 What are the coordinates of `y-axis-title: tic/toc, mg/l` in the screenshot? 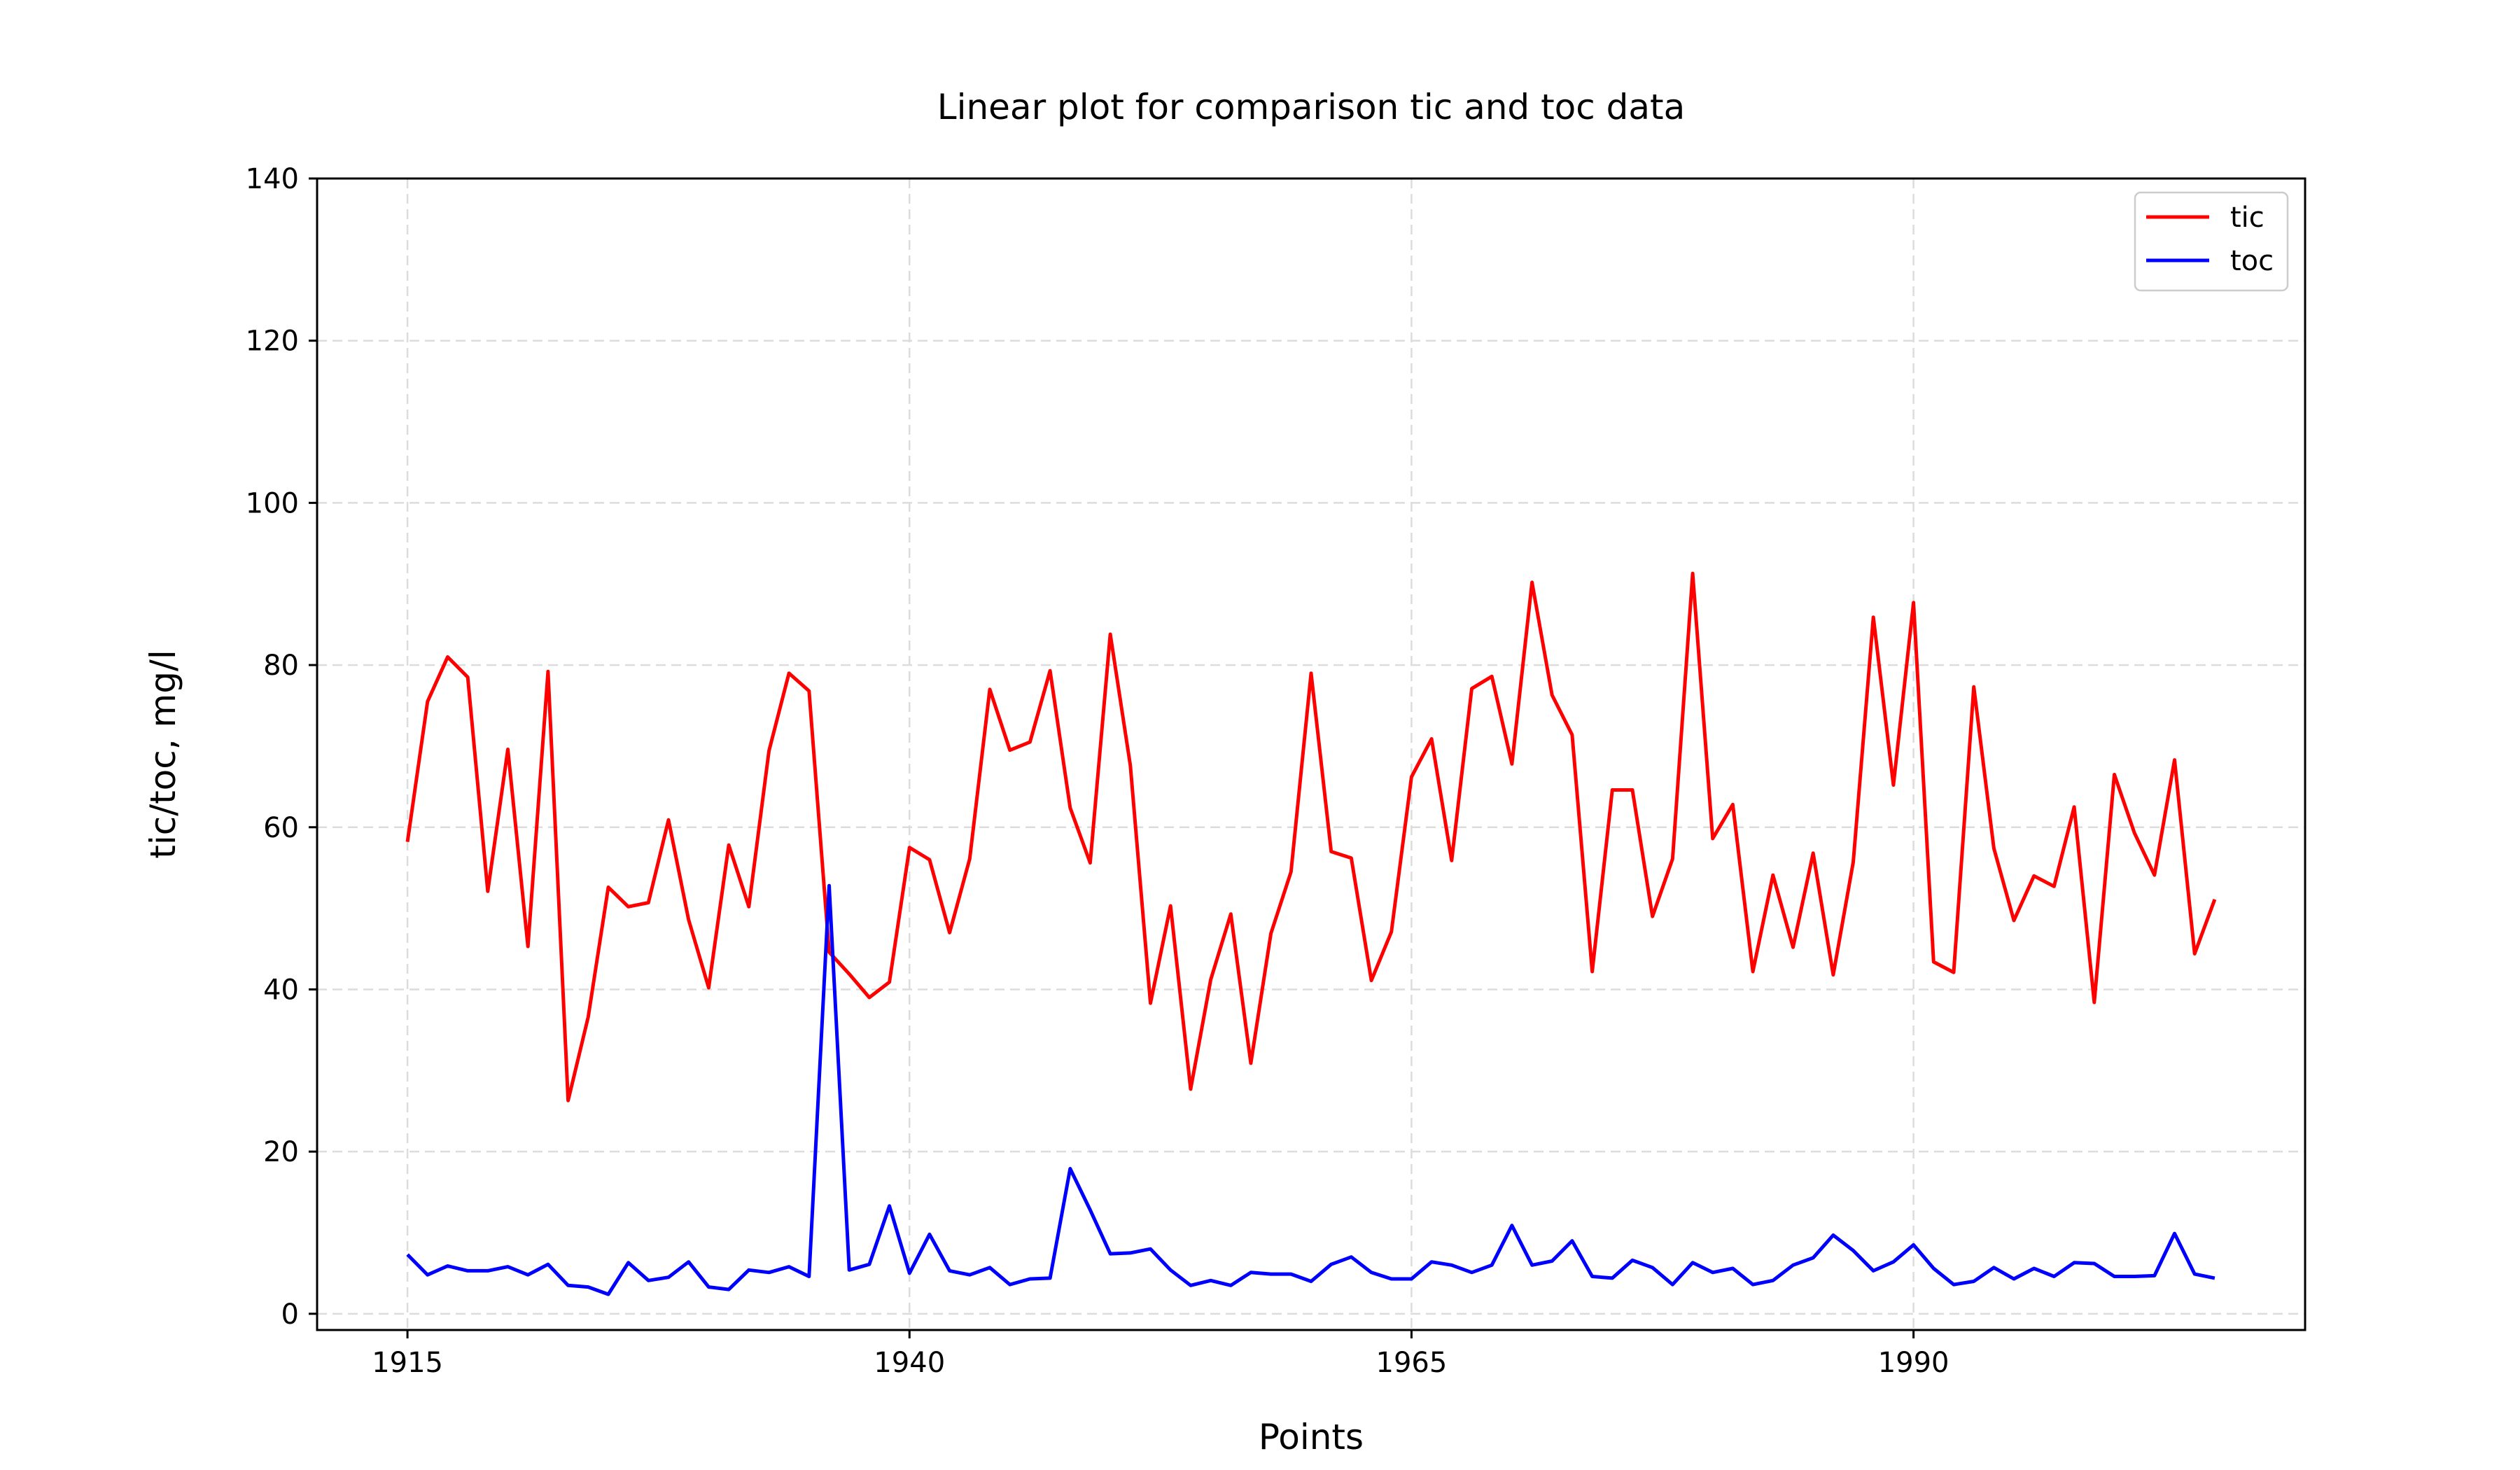 It's located at (163, 754).